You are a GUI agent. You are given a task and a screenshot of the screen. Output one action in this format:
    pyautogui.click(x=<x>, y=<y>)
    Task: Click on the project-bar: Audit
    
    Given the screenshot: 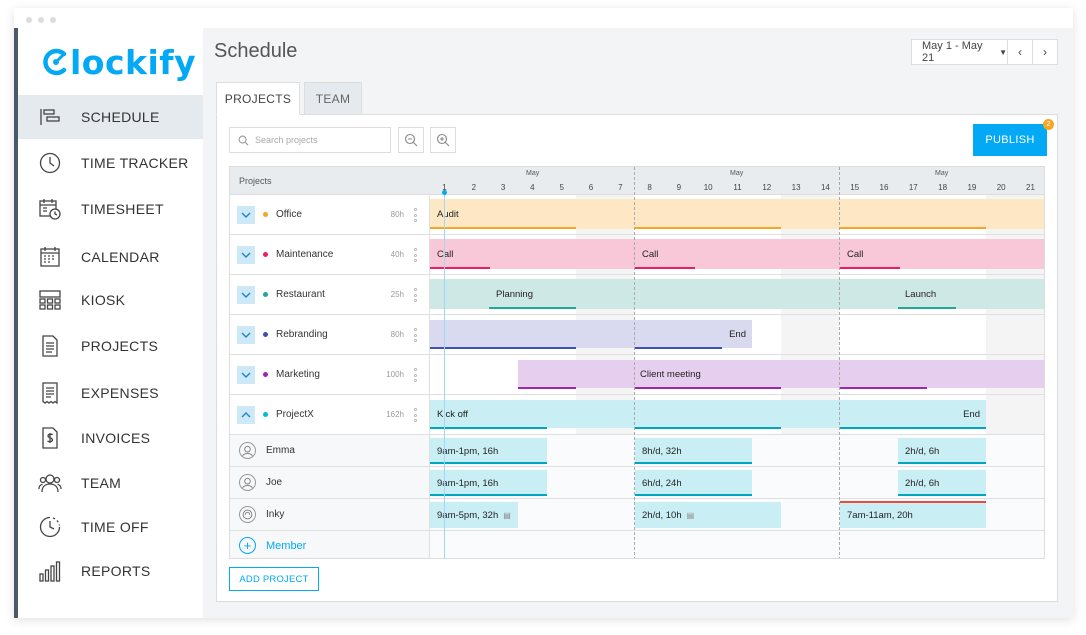 What is the action you would take?
    pyautogui.click(x=737, y=214)
    